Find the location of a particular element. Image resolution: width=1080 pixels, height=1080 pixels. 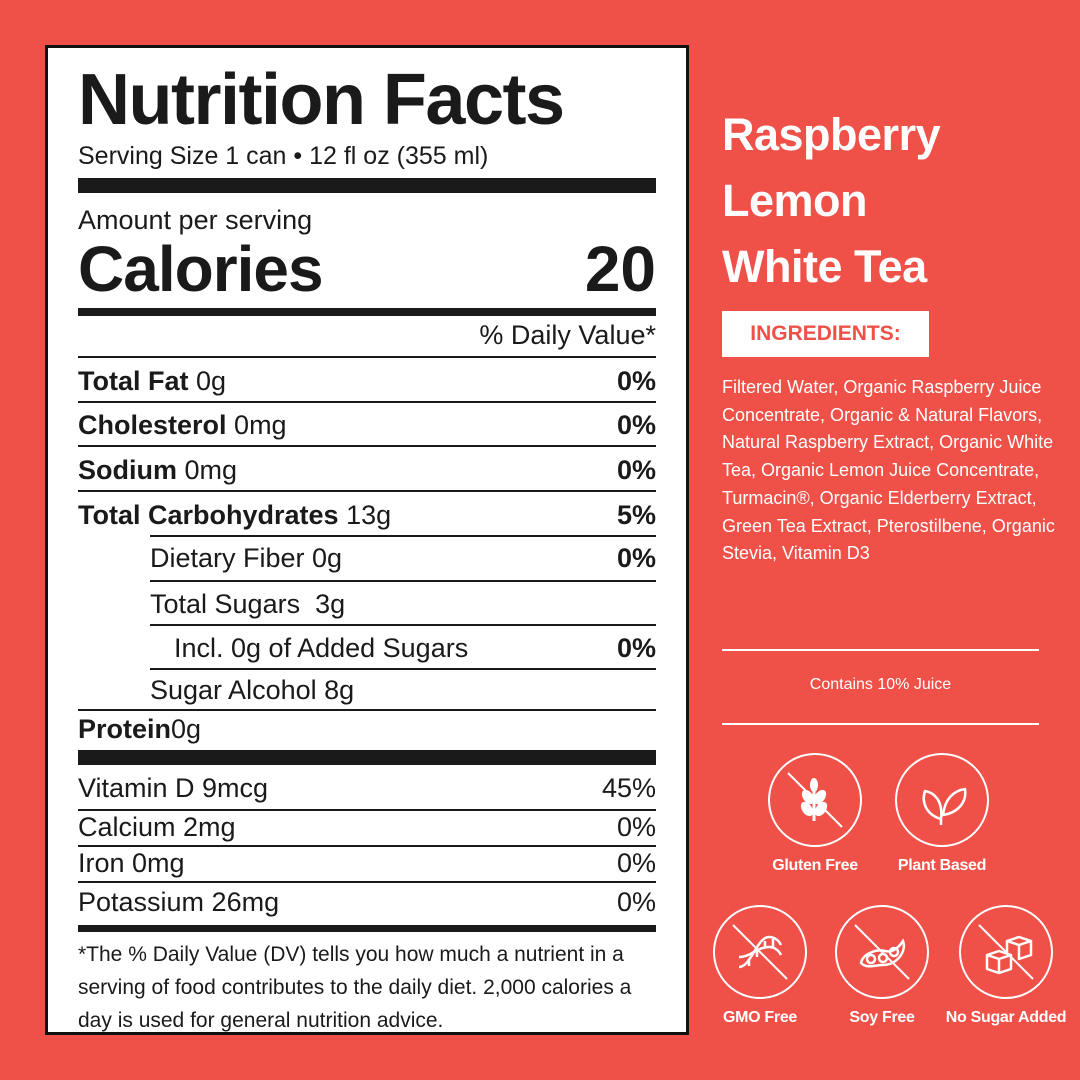

badge-plant-based: Plant Based is located at coordinates (942, 814).